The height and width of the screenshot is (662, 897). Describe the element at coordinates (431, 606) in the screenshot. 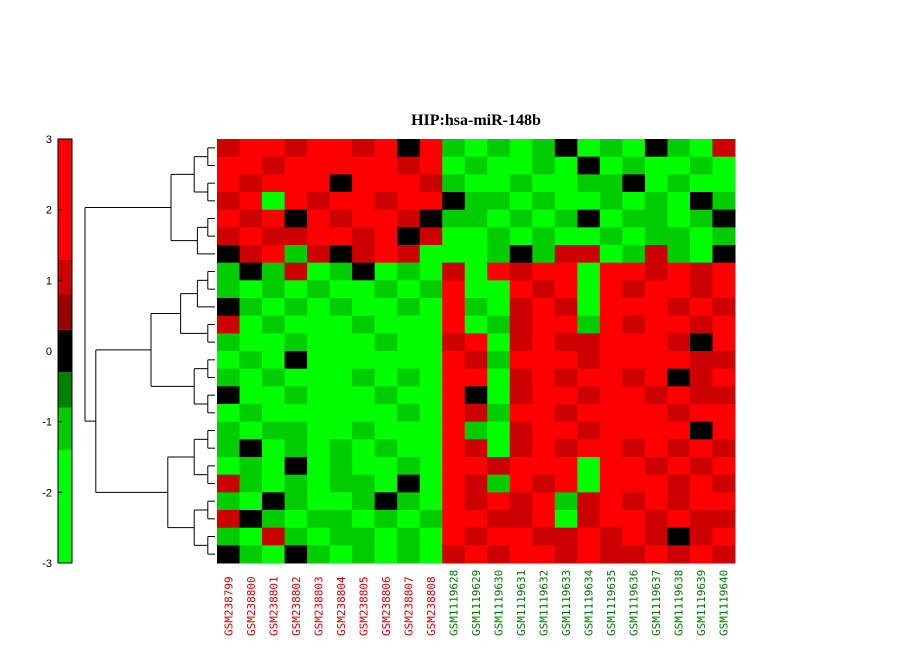

I see `column-label: GSM238808` at that location.